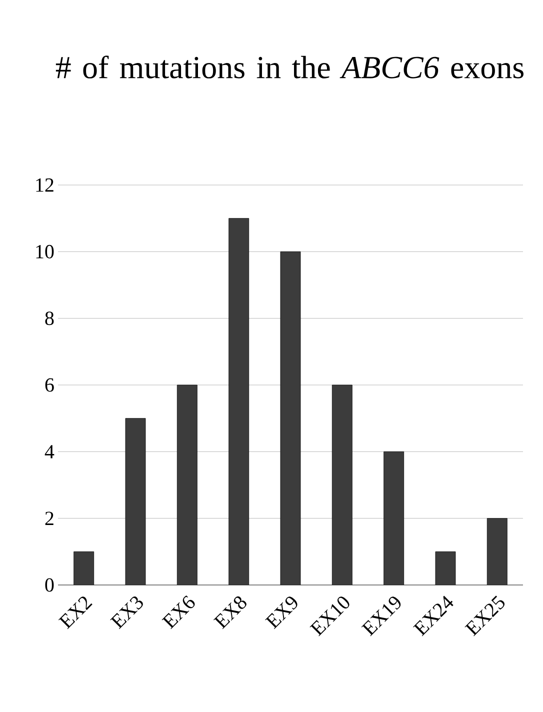 This screenshot has width=543, height=712. I want to click on x-tick-label: EX6, so click(178, 613).